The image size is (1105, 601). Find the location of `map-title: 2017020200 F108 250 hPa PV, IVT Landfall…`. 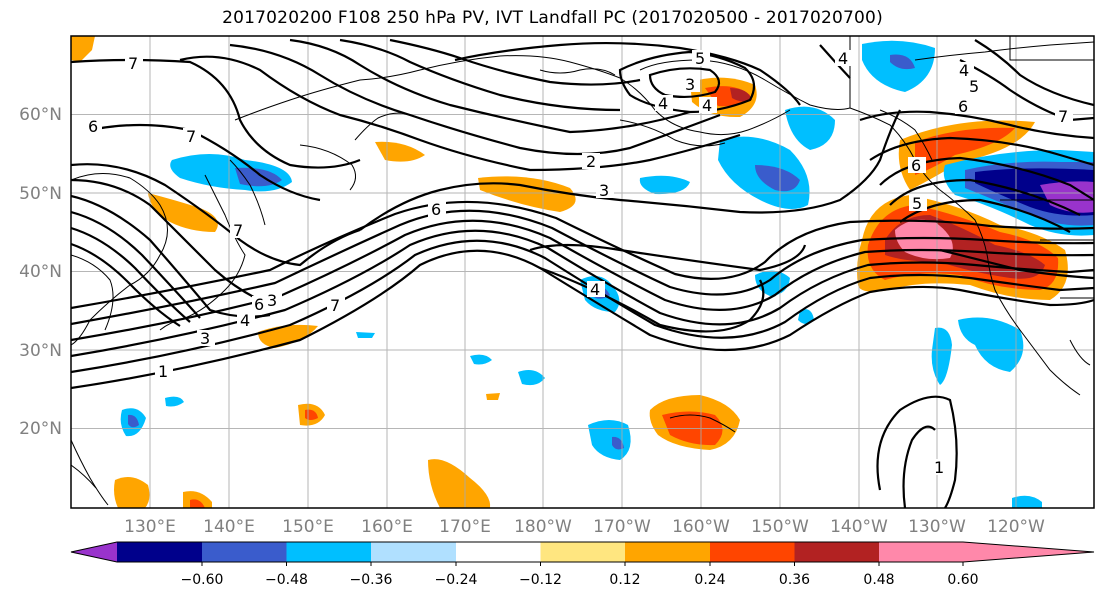

map-title: 2017020200 F108 250 hPa PV, IVT Landfall… is located at coordinates (552, 18).